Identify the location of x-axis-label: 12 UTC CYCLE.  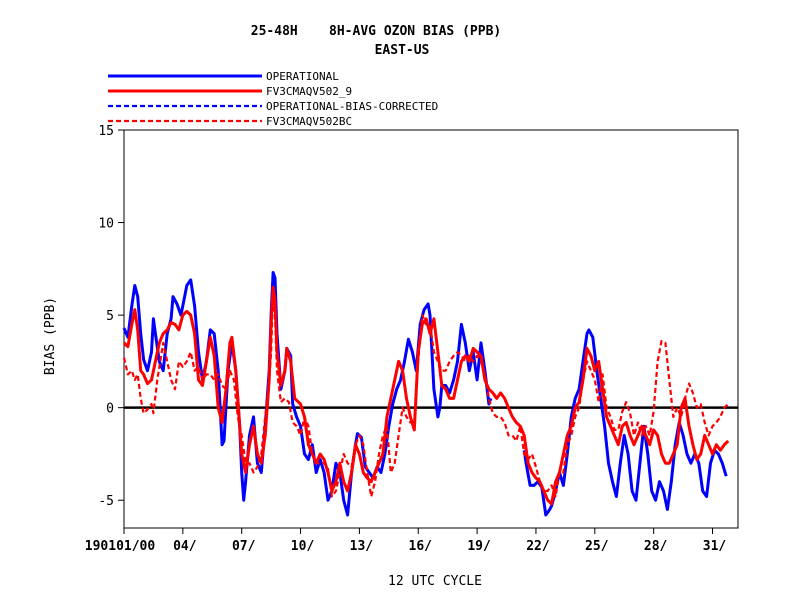
(435, 581).